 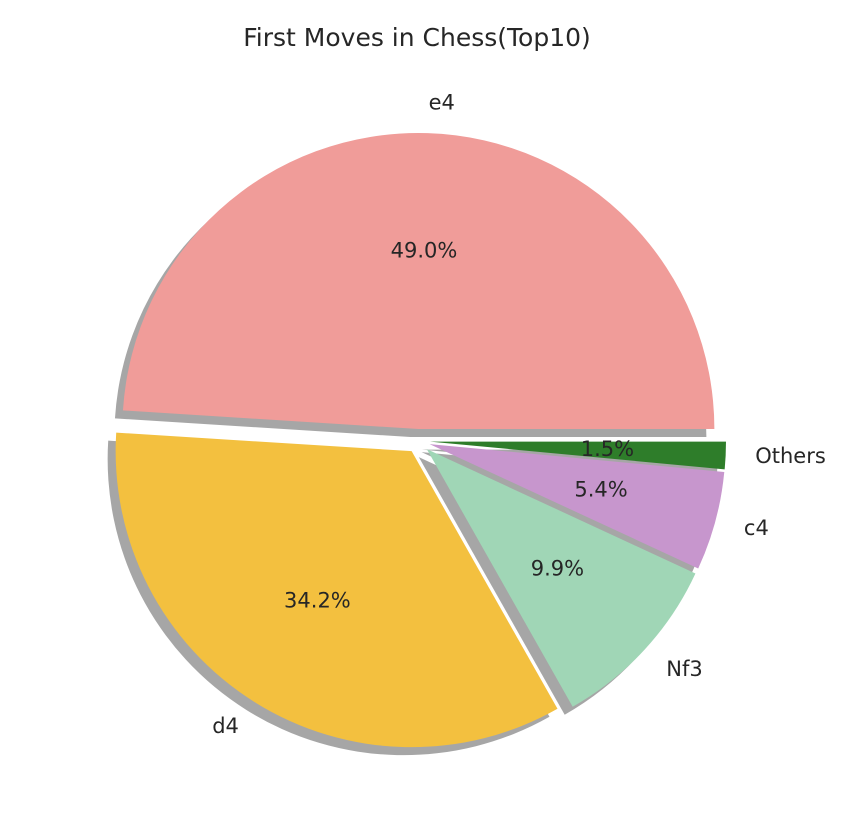 What do you see at coordinates (684, 669) in the screenshot?
I see `slice-label-nf3: Nf3` at bounding box center [684, 669].